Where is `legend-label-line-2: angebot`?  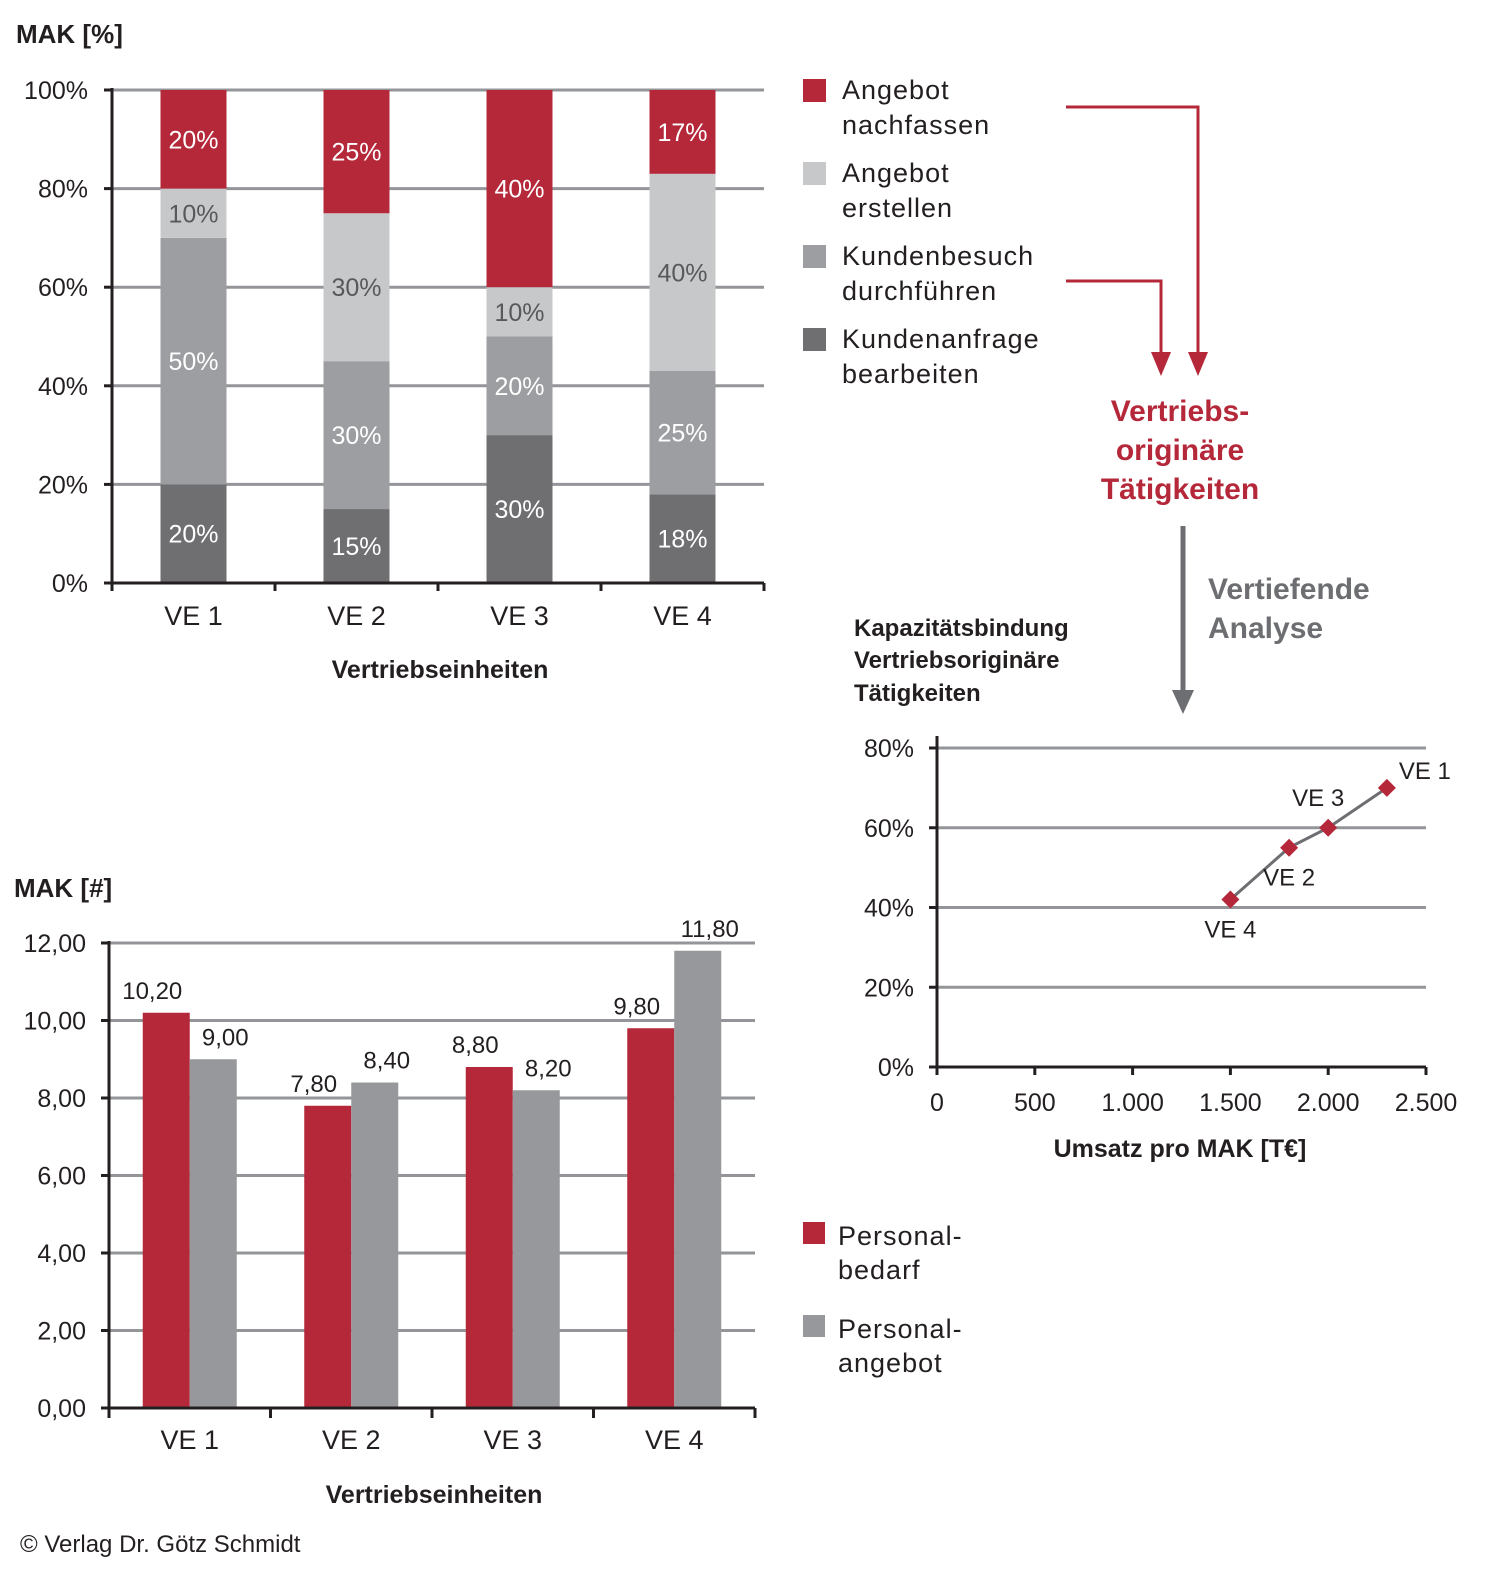 legend-label-line-2: angebot is located at coordinates (890, 1363).